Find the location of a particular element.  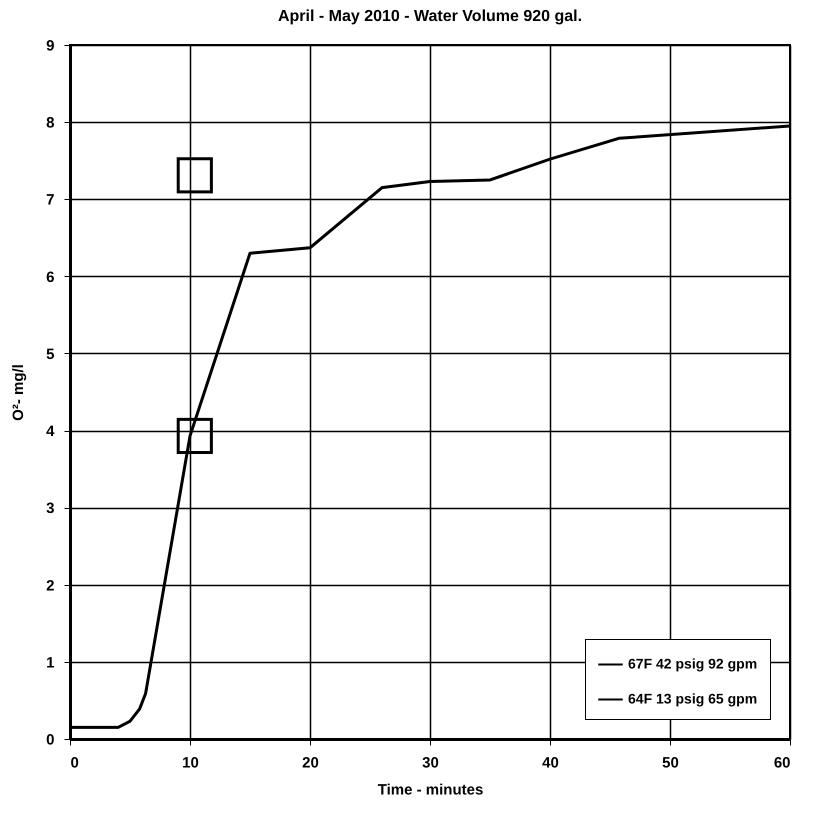

x-tick-label: 40 is located at coordinates (550, 763).